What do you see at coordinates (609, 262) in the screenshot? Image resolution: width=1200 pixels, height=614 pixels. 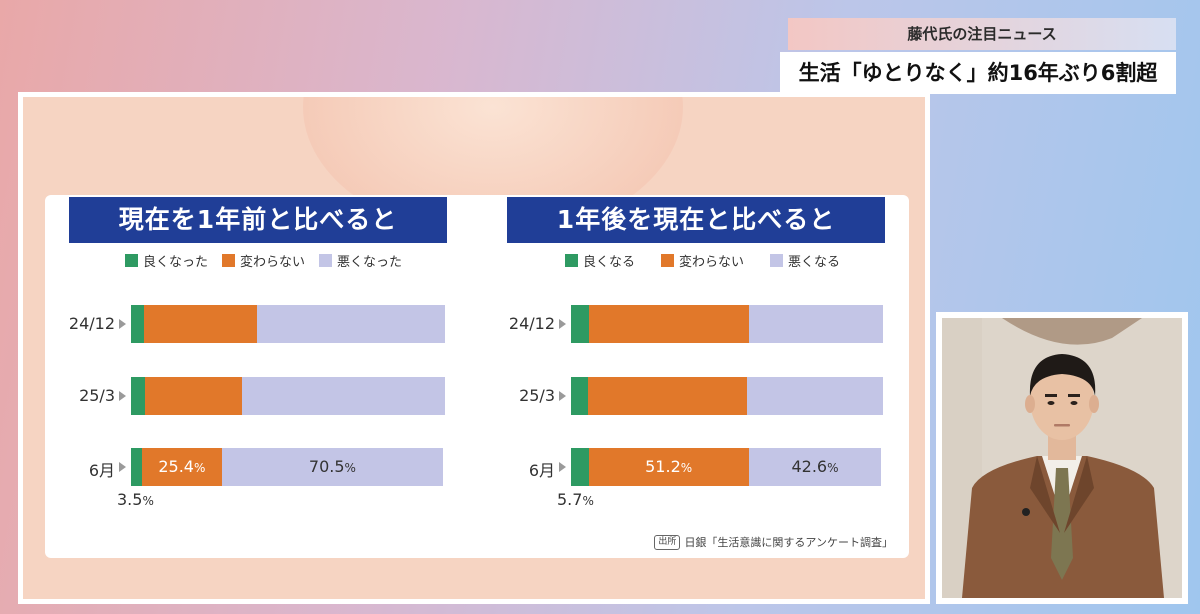 I see `legend-label: 良くなる` at bounding box center [609, 262].